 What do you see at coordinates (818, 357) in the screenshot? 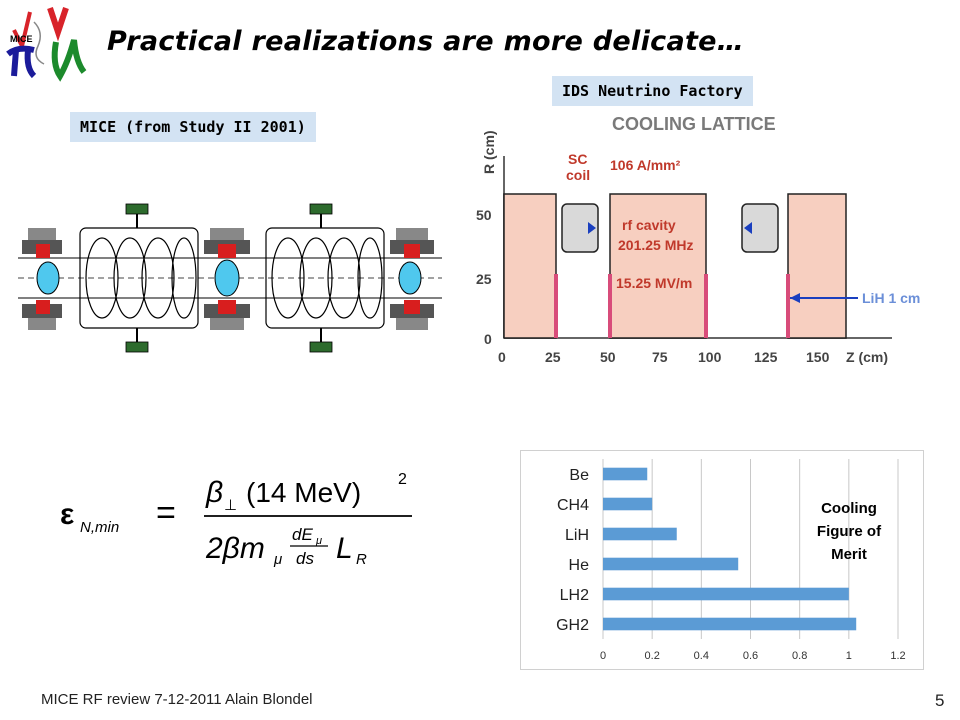
I see `z-tick-150: 150` at bounding box center [818, 357].